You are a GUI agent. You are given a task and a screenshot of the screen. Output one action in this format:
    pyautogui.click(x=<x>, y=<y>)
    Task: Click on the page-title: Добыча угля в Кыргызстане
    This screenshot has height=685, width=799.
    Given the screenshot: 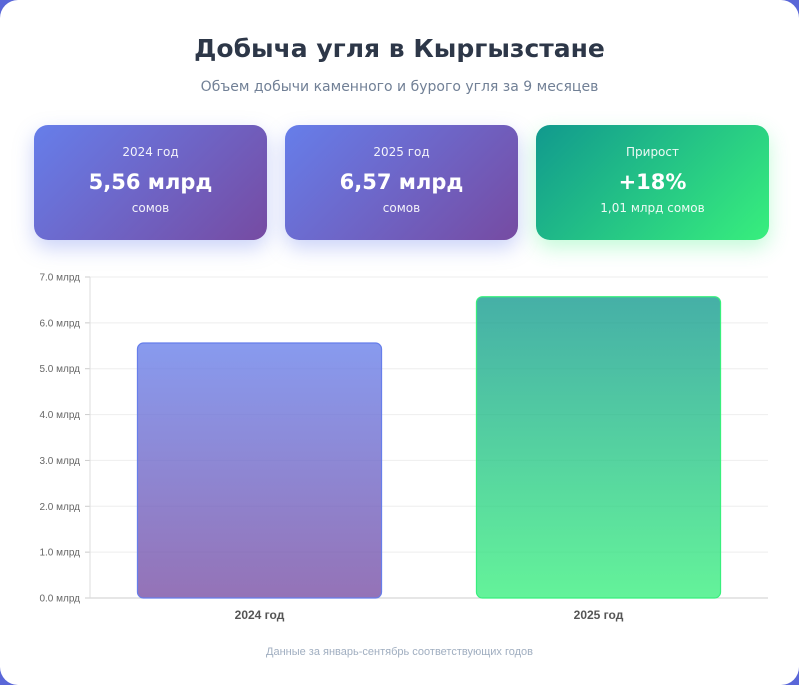 What is the action you would take?
    pyautogui.click(x=399, y=48)
    